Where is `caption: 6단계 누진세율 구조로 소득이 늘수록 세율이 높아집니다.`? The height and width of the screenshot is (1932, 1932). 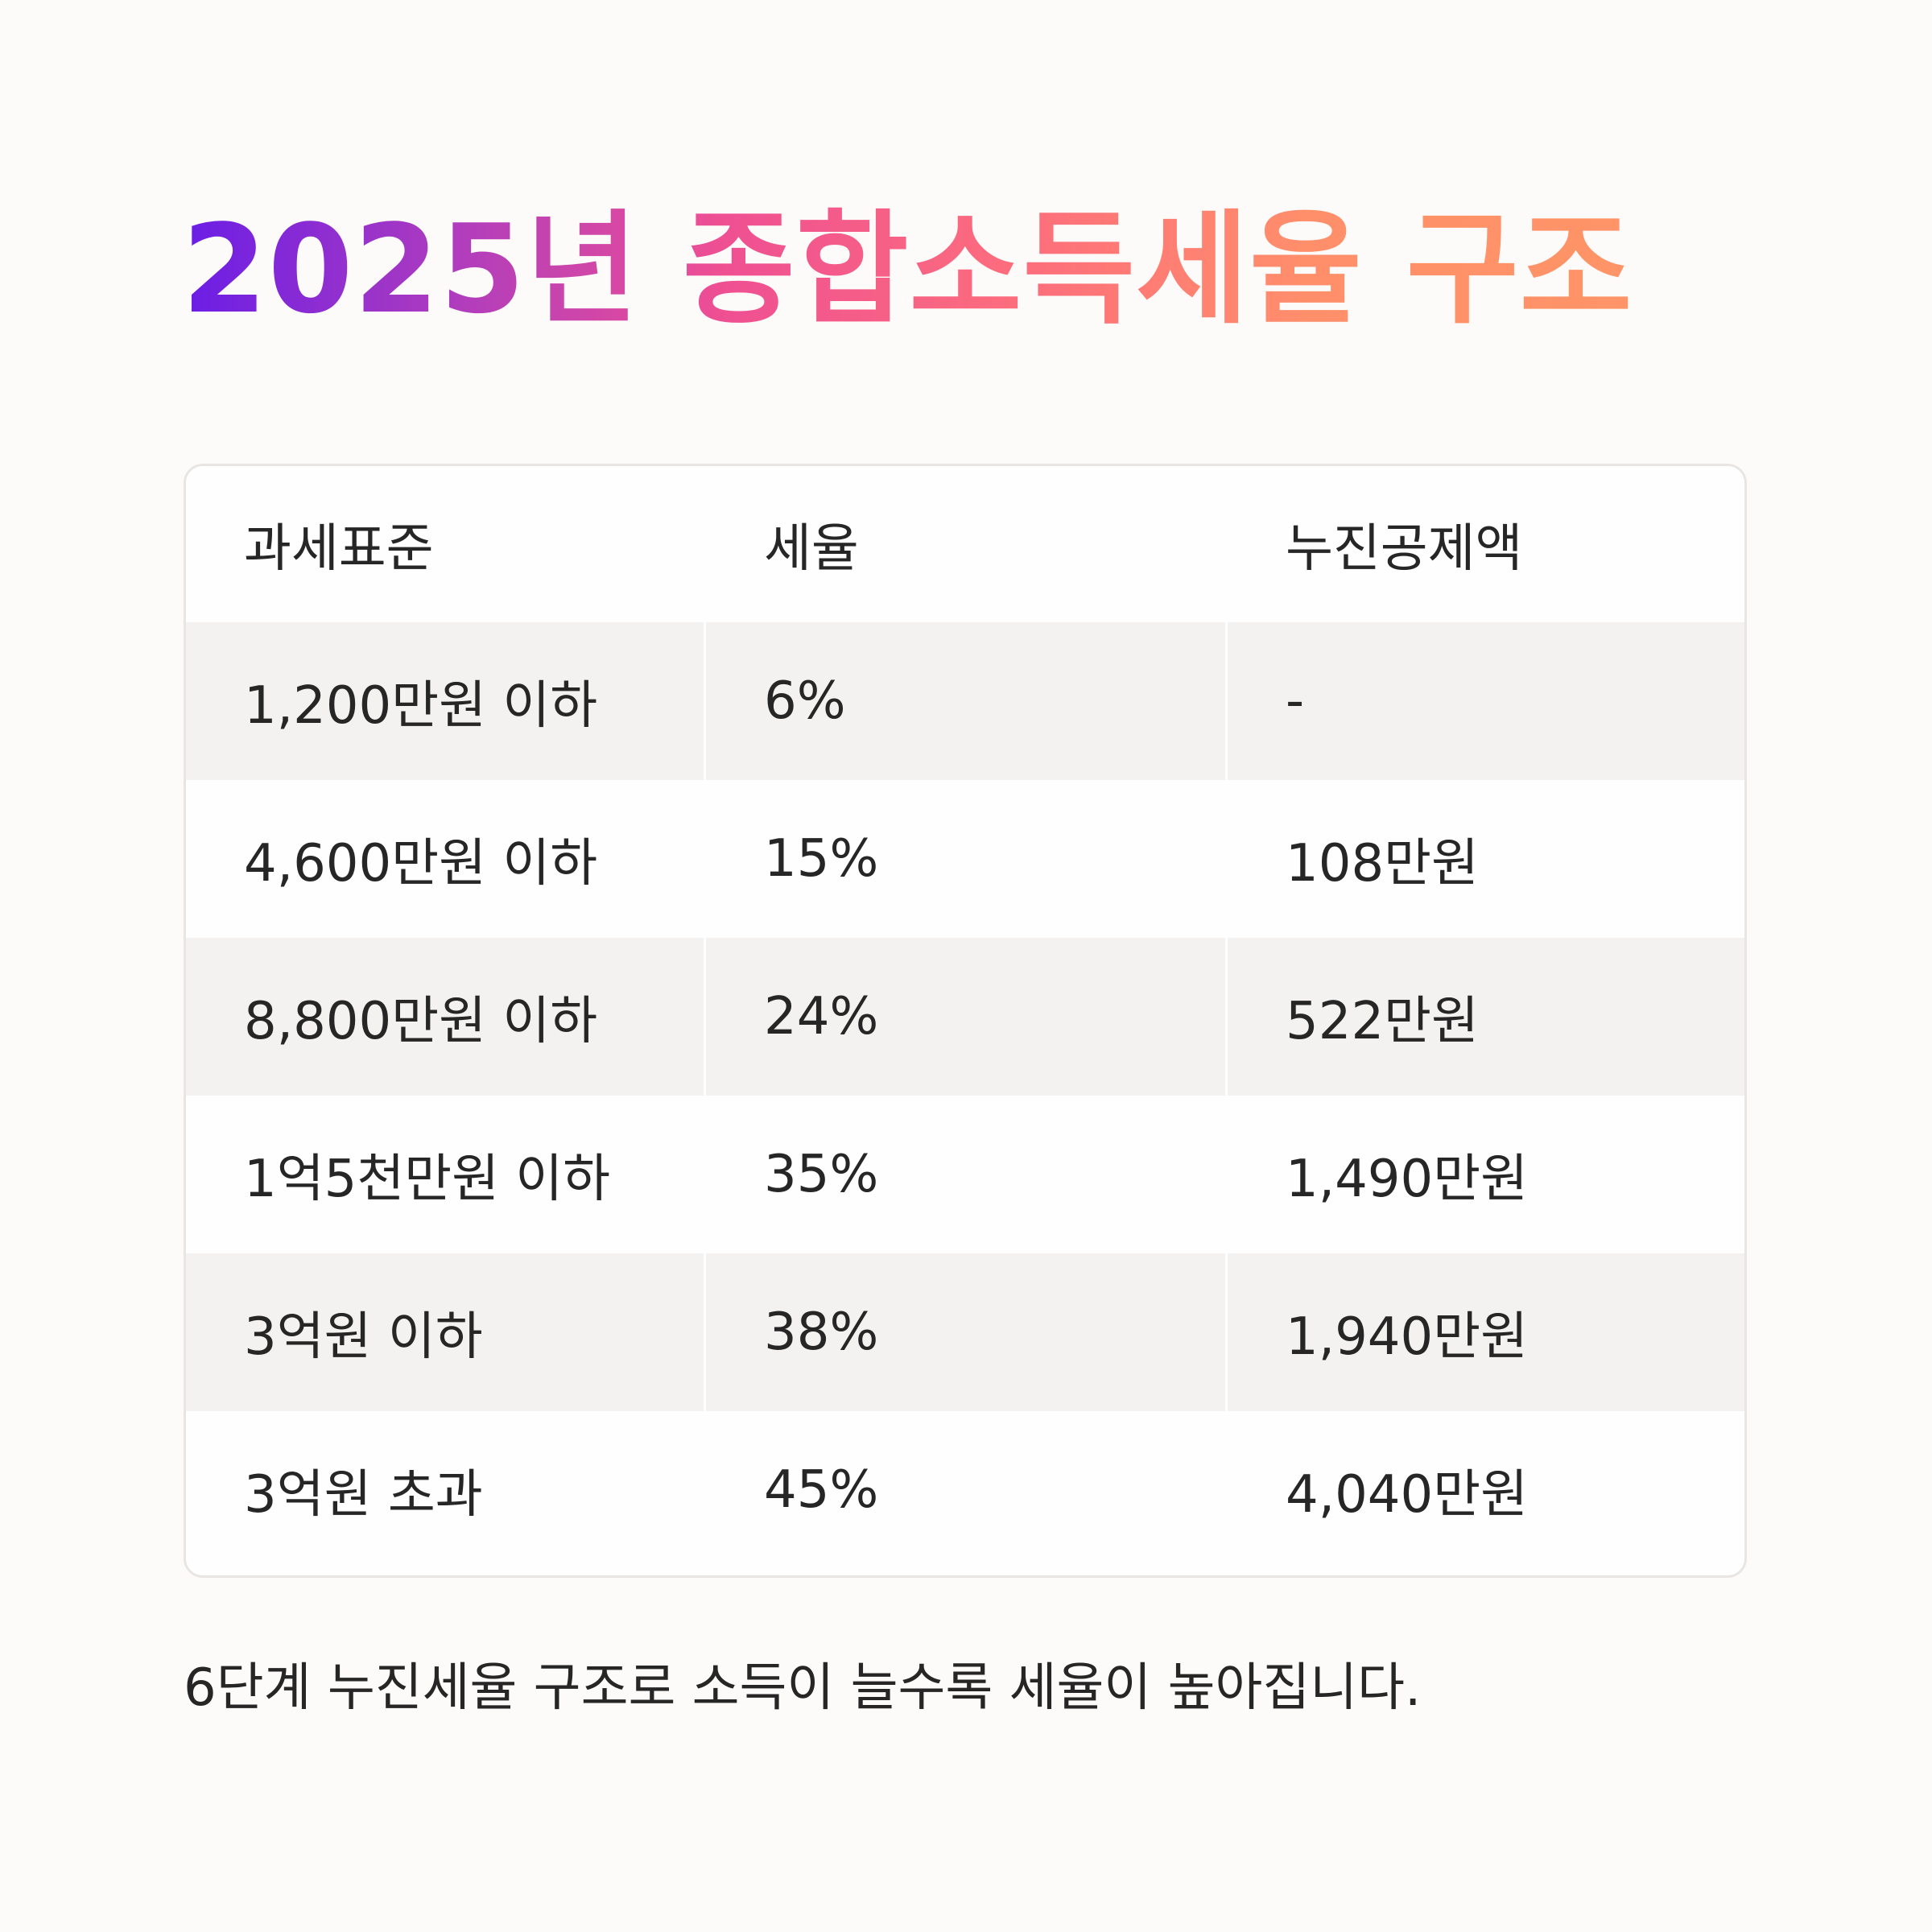 caption: 6단계 누진세율 구조로 소득이 늘수록 세율이 높아집니다. is located at coordinates (803, 1688).